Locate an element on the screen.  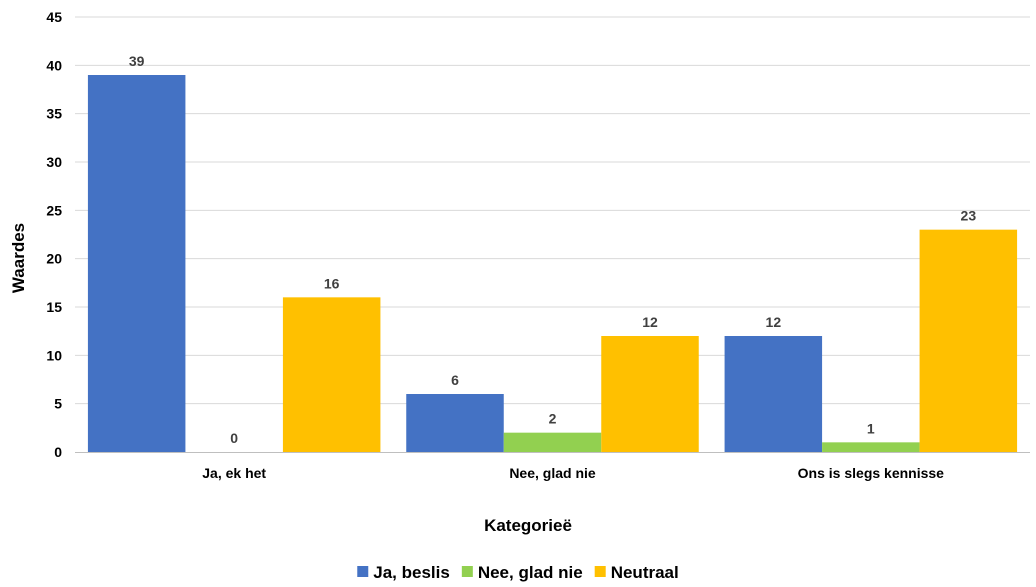
legend-item-neutraal: Neutraal is located at coordinates (636, 572).